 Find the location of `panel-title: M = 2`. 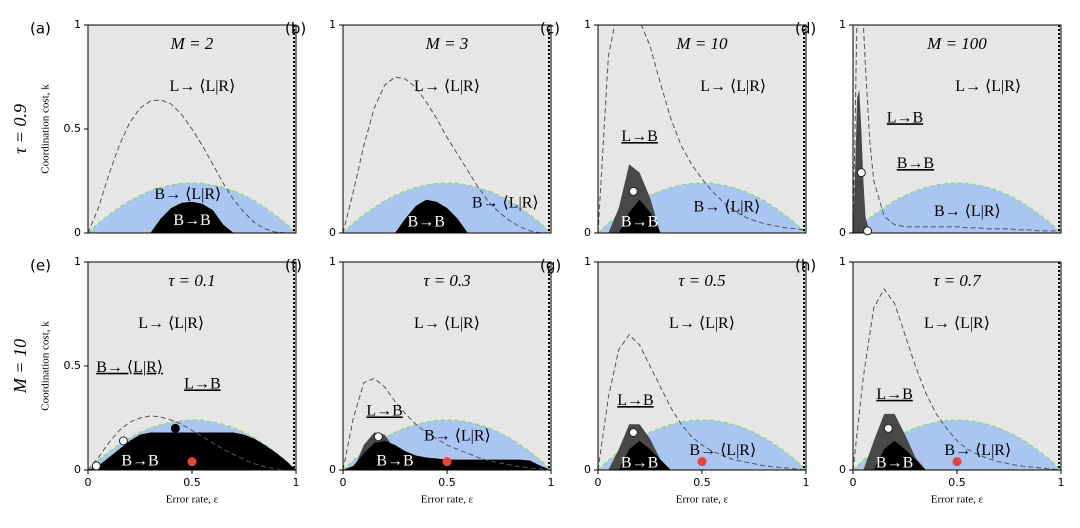

panel-title: M = 2 is located at coordinates (192, 43).